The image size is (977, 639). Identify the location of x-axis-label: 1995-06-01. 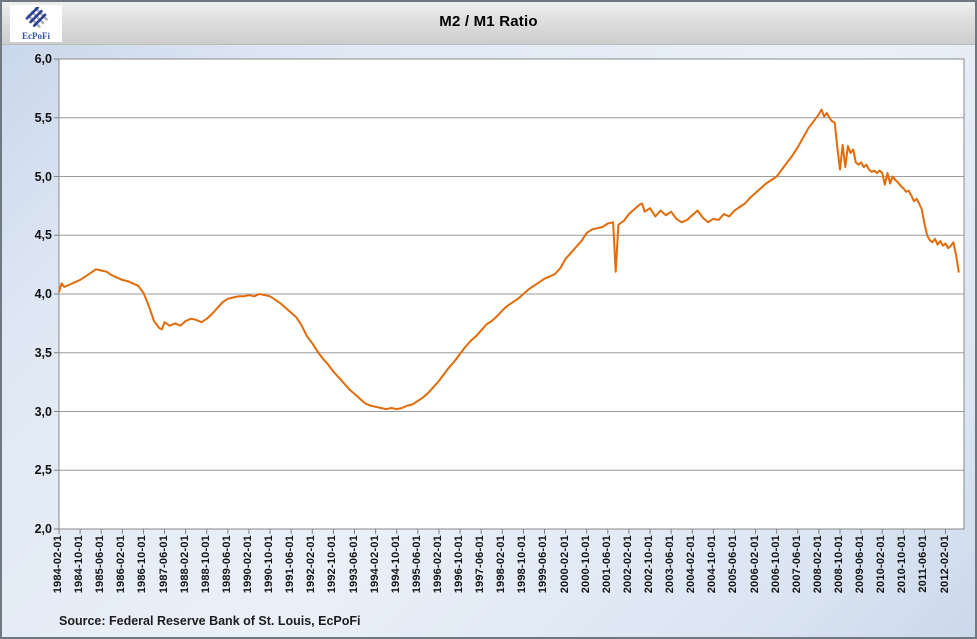
(416, 564).